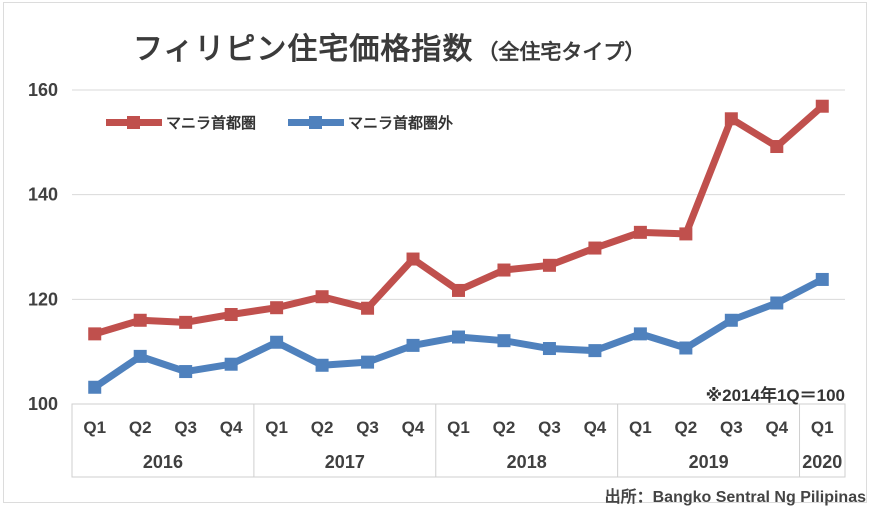  What do you see at coordinates (43, 195) in the screenshot?
I see `y-tick-label: 140` at bounding box center [43, 195].